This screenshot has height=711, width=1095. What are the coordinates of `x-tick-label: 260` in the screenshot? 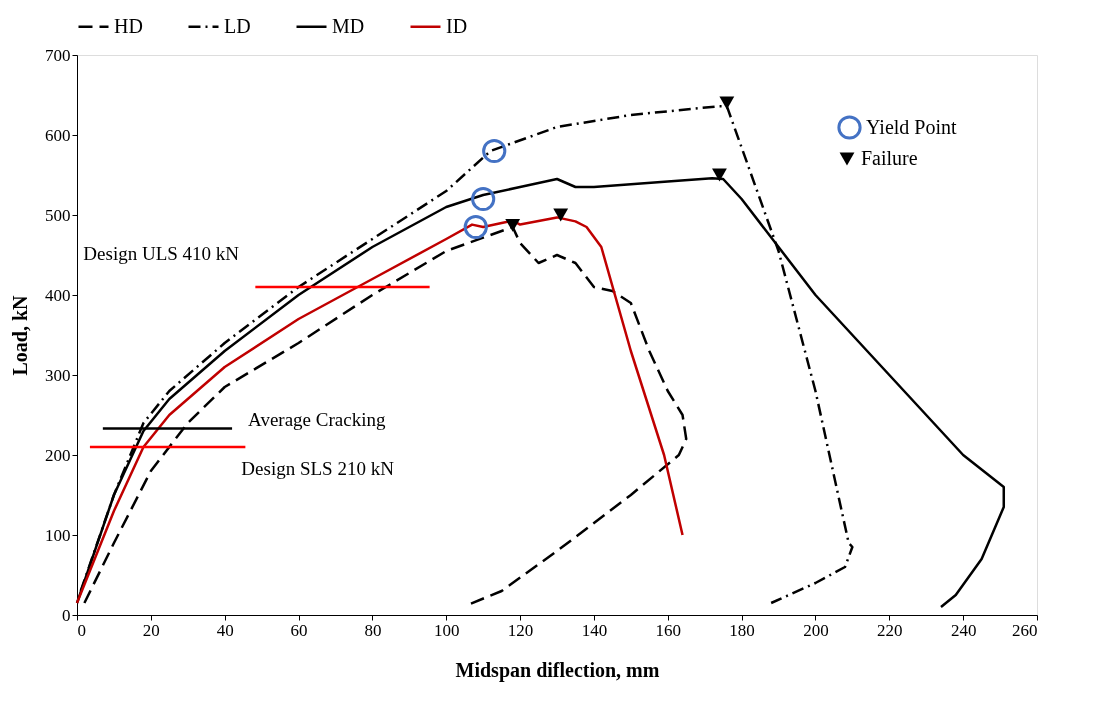 It's located at (1025, 630).